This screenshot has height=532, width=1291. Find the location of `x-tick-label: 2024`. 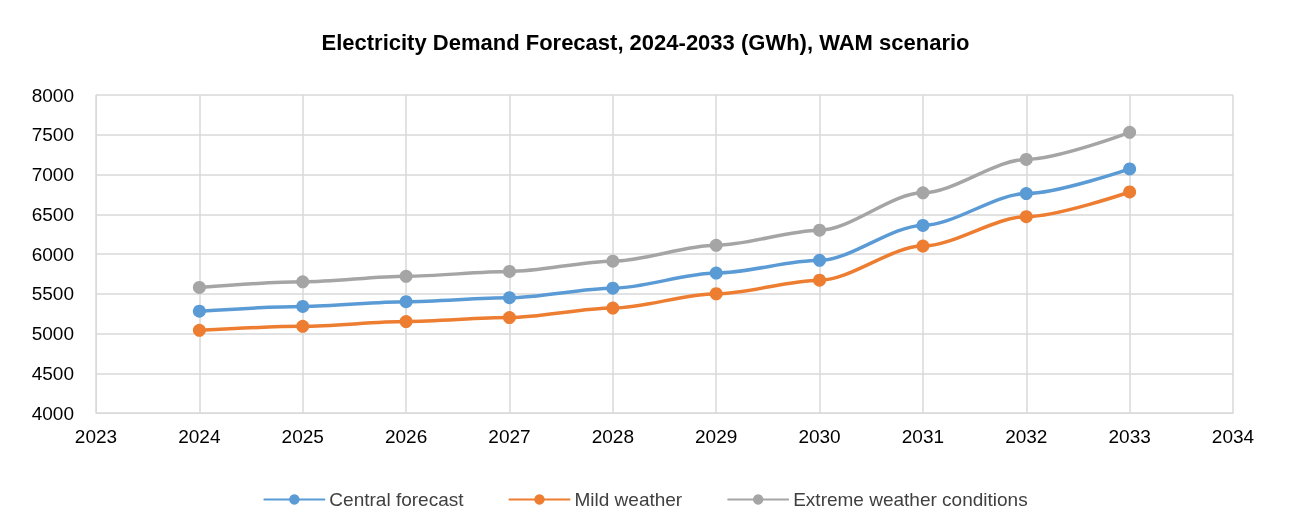

x-tick-label: 2024 is located at coordinates (199, 436).